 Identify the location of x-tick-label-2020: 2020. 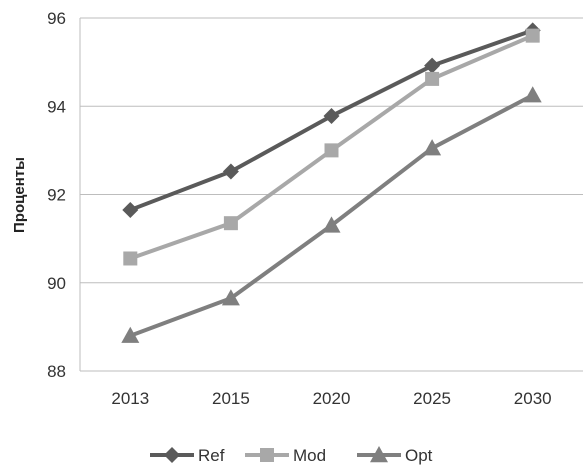
(332, 398).